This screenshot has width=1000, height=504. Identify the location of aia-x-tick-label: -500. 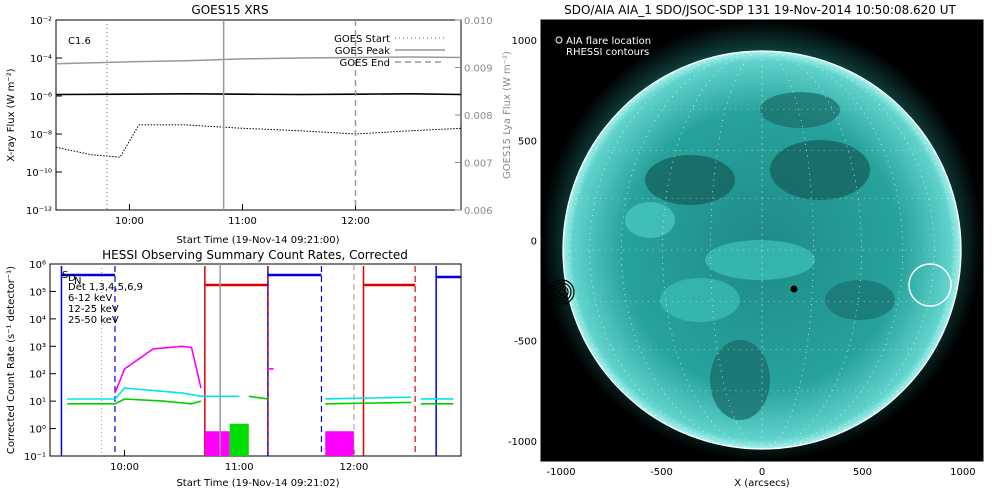
(661, 472).